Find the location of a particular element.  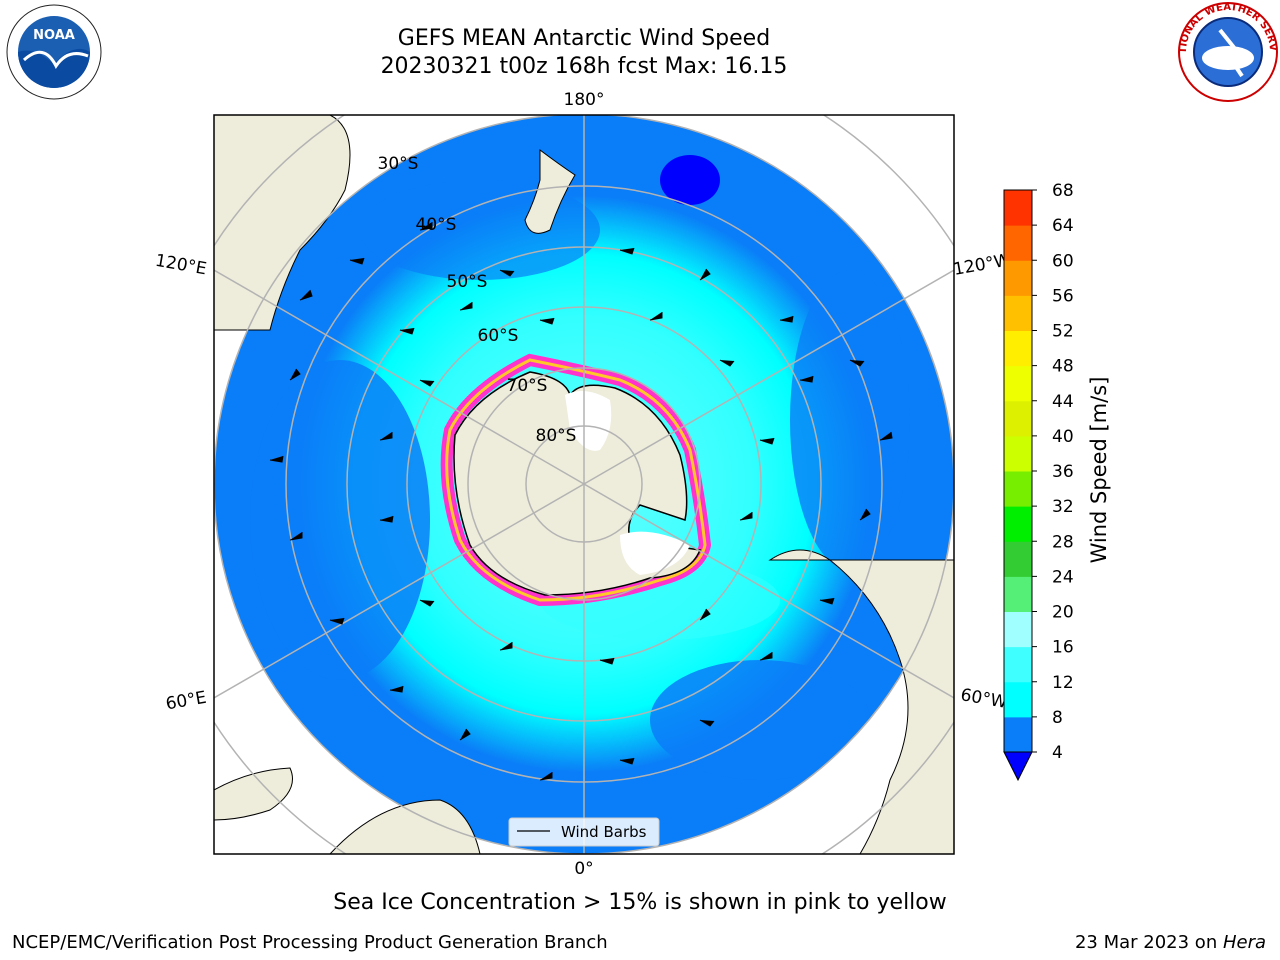

colorbar-tick-label: 40 is located at coordinates (1063, 437).